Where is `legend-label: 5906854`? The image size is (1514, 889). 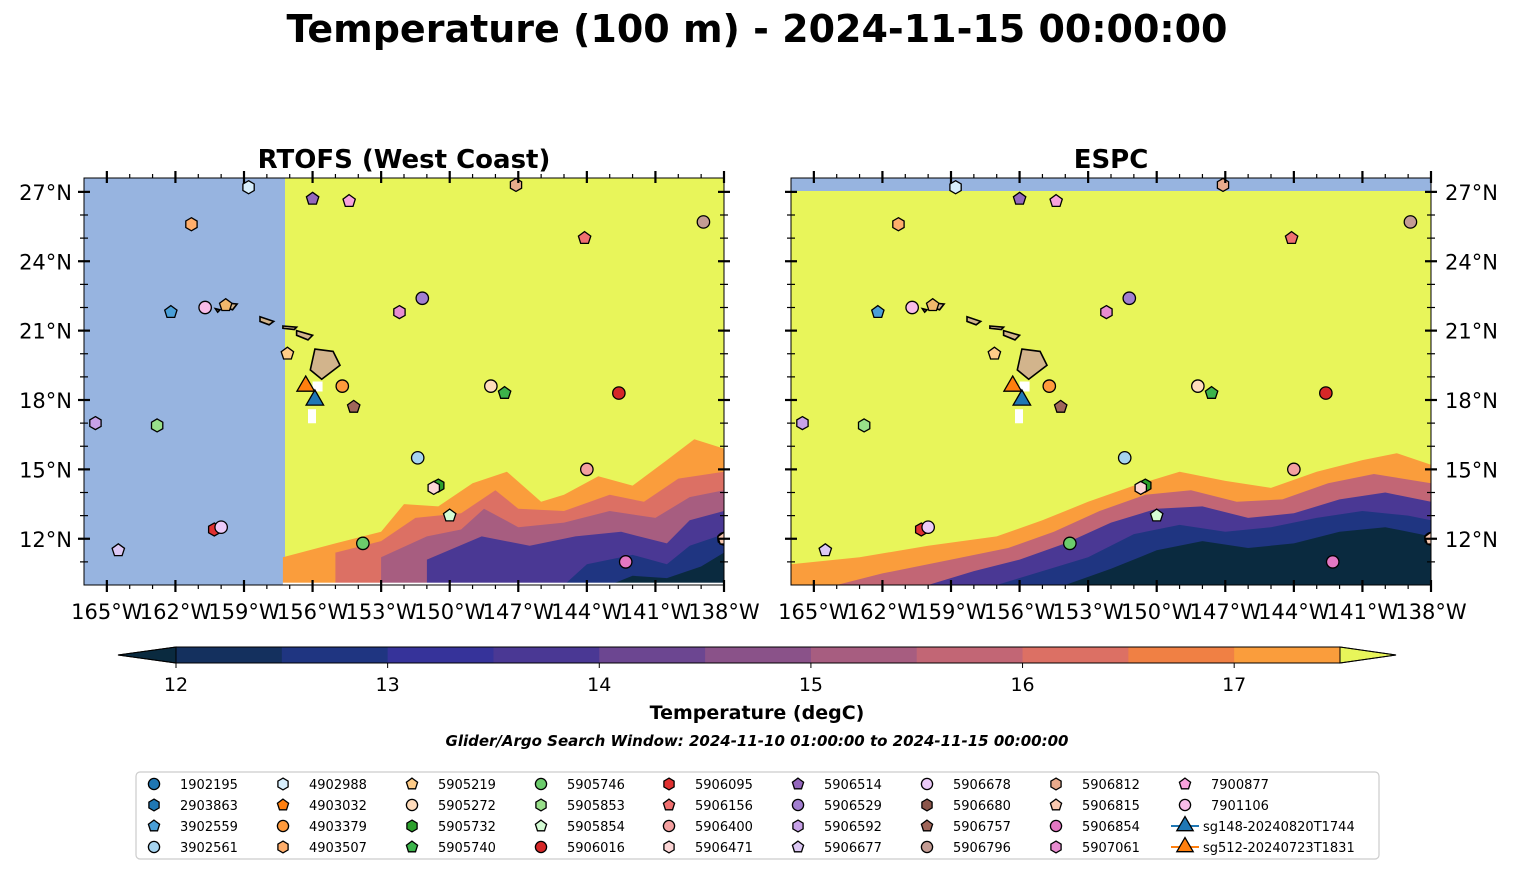
legend-label: 5906854 is located at coordinates (1111, 827).